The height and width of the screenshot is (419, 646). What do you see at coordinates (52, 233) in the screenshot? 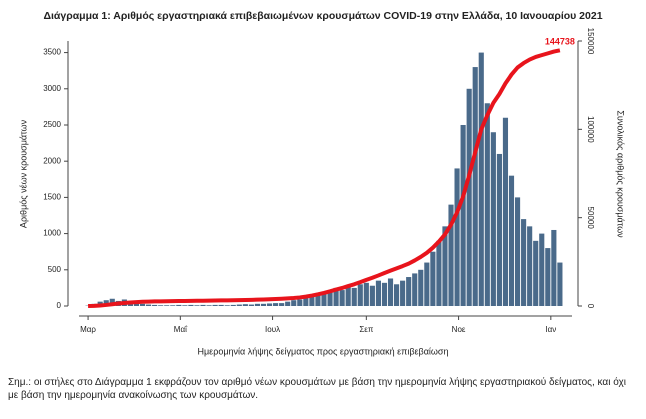
I see `y-tick-label: 1000` at bounding box center [52, 233].